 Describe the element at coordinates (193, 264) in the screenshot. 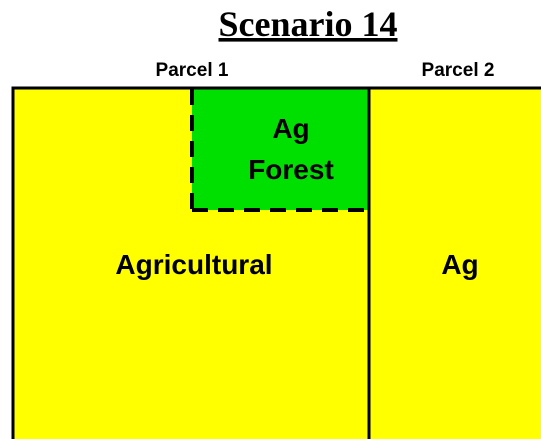

I see `region-label: Agricultural` at that location.